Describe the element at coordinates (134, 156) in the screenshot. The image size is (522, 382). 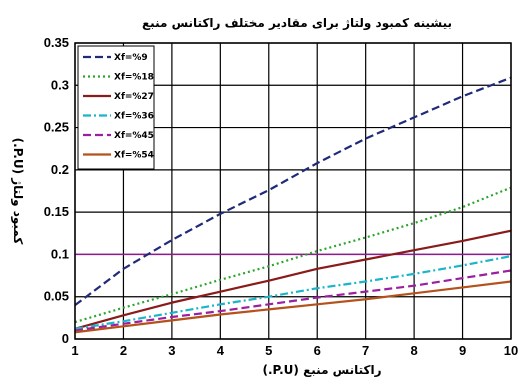
I see `legend-label-6: Xf=%54` at that location.